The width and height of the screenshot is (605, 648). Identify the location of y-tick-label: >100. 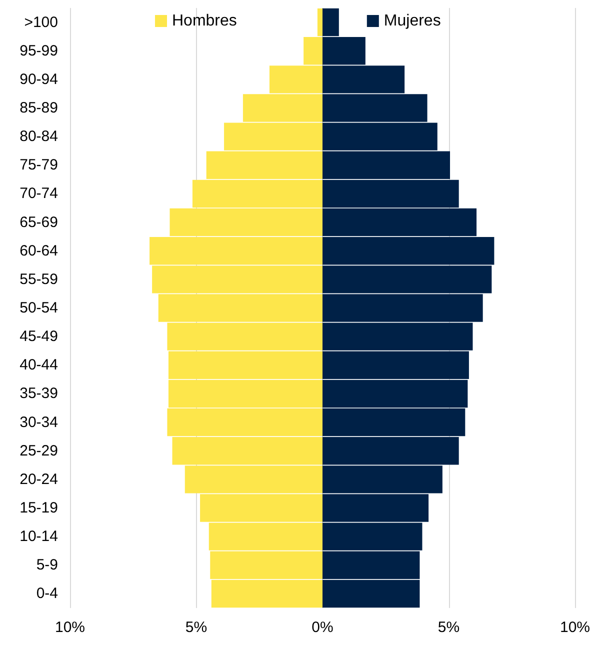
(41, 22).